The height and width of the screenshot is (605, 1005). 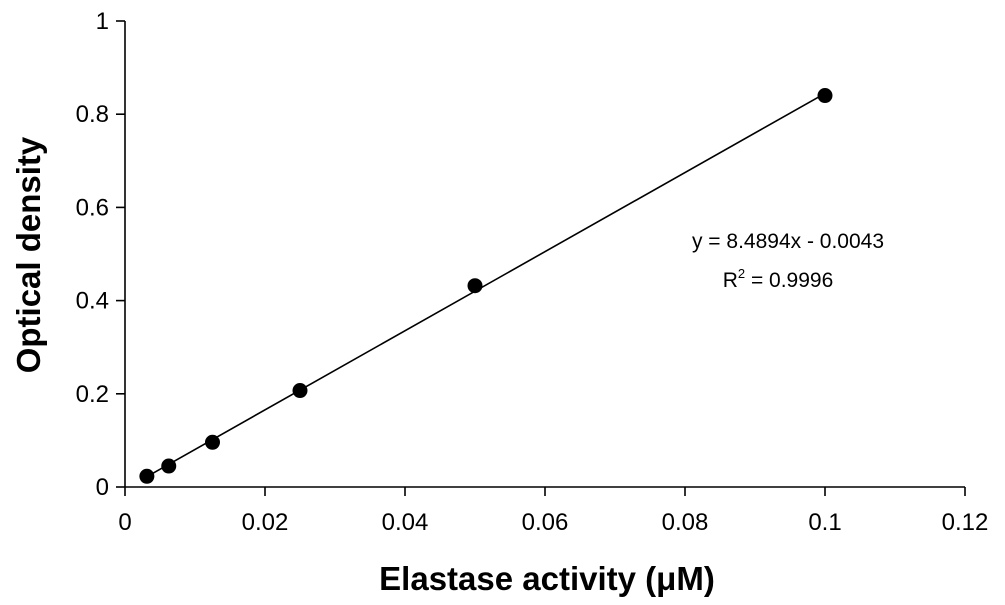 What do you see at coordinates (92, 394) in the screenshot?
I see `y-tick-label: 0.2` at bounding box center [92, 394].